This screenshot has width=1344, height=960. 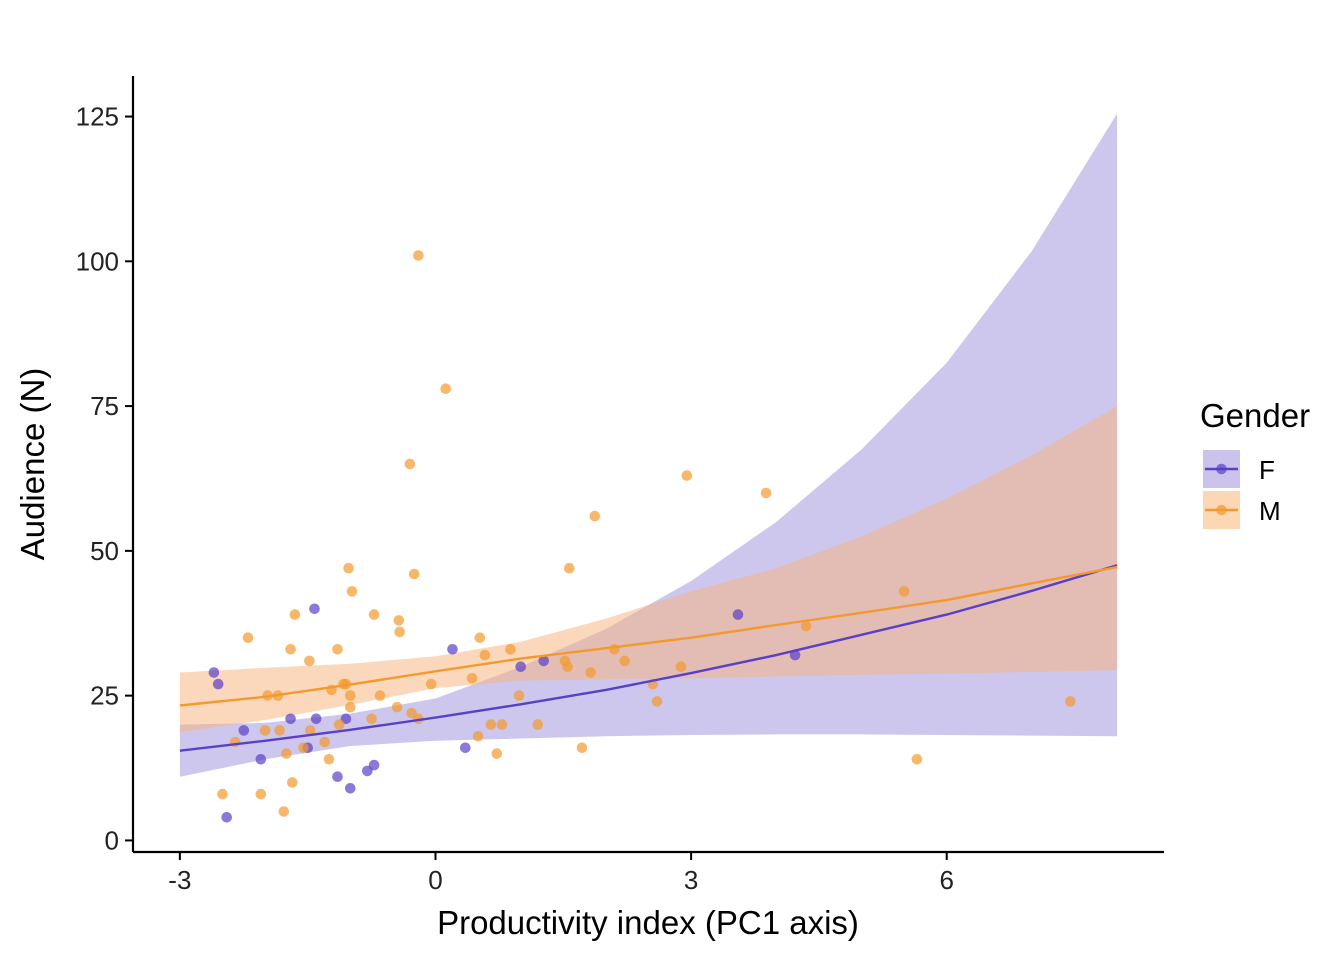 What do you see at coordinates (1255, 415) in the screenshot?
I see `legend-title: Gender` at bounding box center [1255, 415].